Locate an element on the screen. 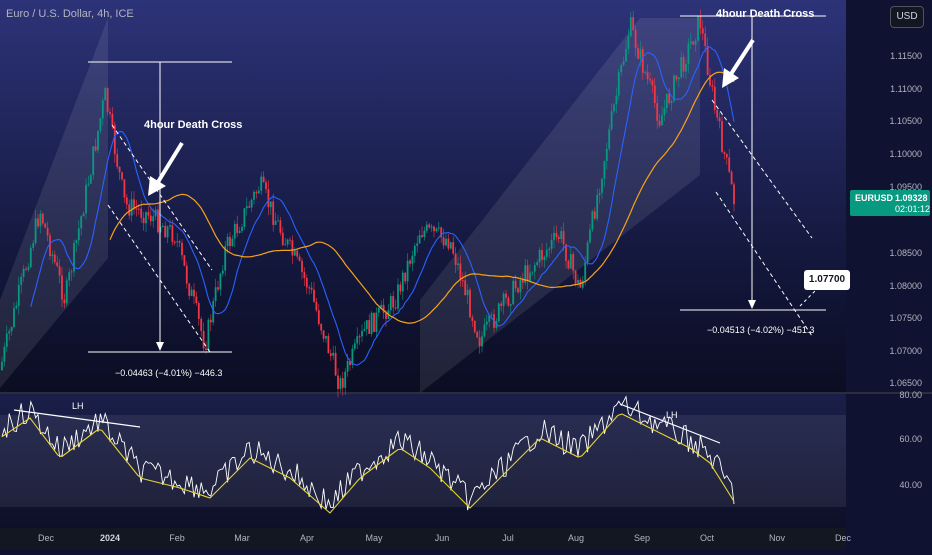  time-axis-label: Aug is located at coordinates (576, 538).